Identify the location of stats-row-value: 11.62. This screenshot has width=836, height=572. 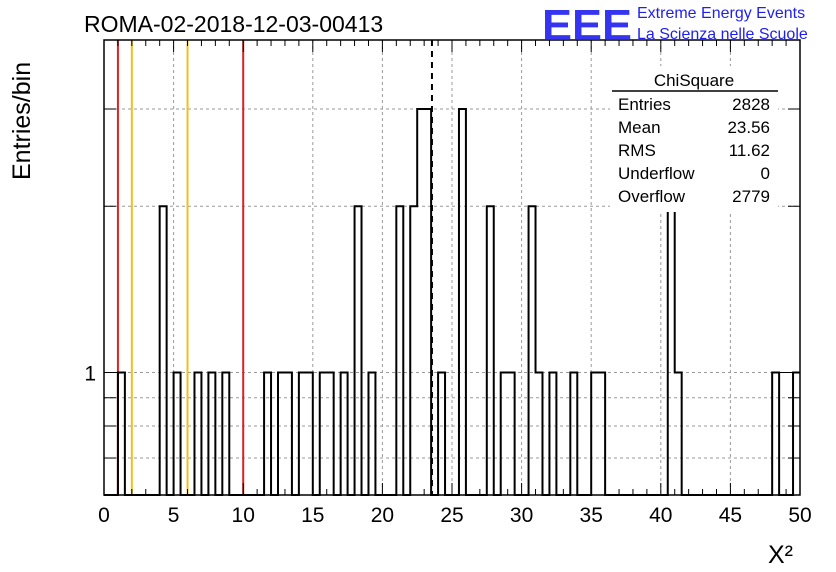
(749, 150).